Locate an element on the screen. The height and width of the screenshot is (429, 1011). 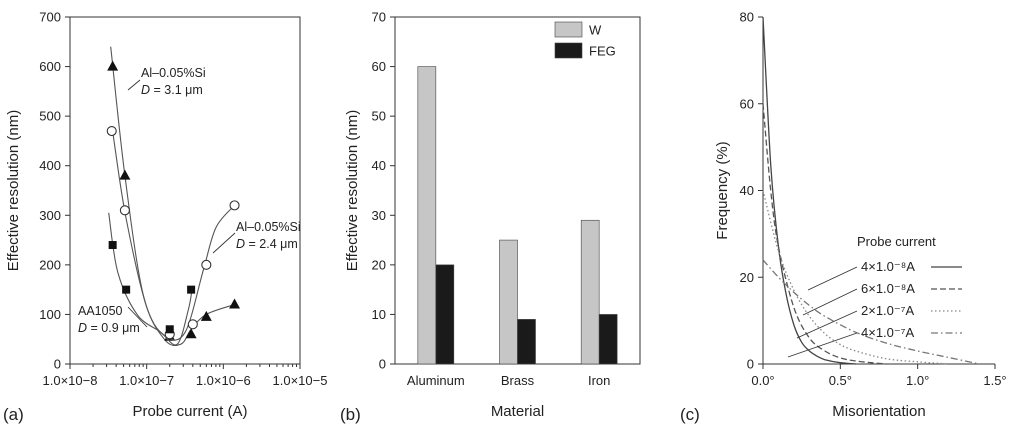
y-tick-label: 700 is located at coordinates (50, 17).